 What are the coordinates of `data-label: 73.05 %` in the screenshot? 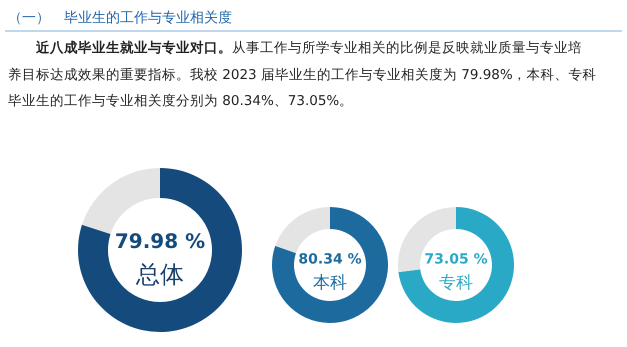 It's located at (456, 260).